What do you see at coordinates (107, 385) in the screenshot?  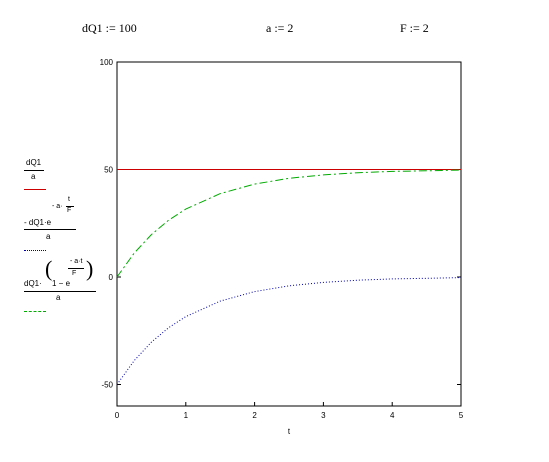 I see `y-tick-label: -50` at bounding box center [107, 385].